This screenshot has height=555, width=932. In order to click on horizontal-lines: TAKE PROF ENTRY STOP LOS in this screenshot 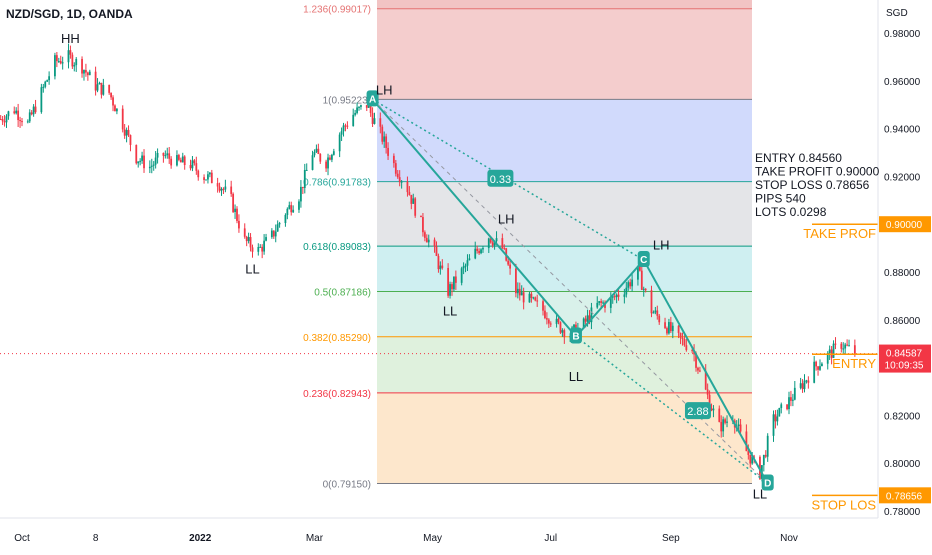, I will do `click(840, 367)`.